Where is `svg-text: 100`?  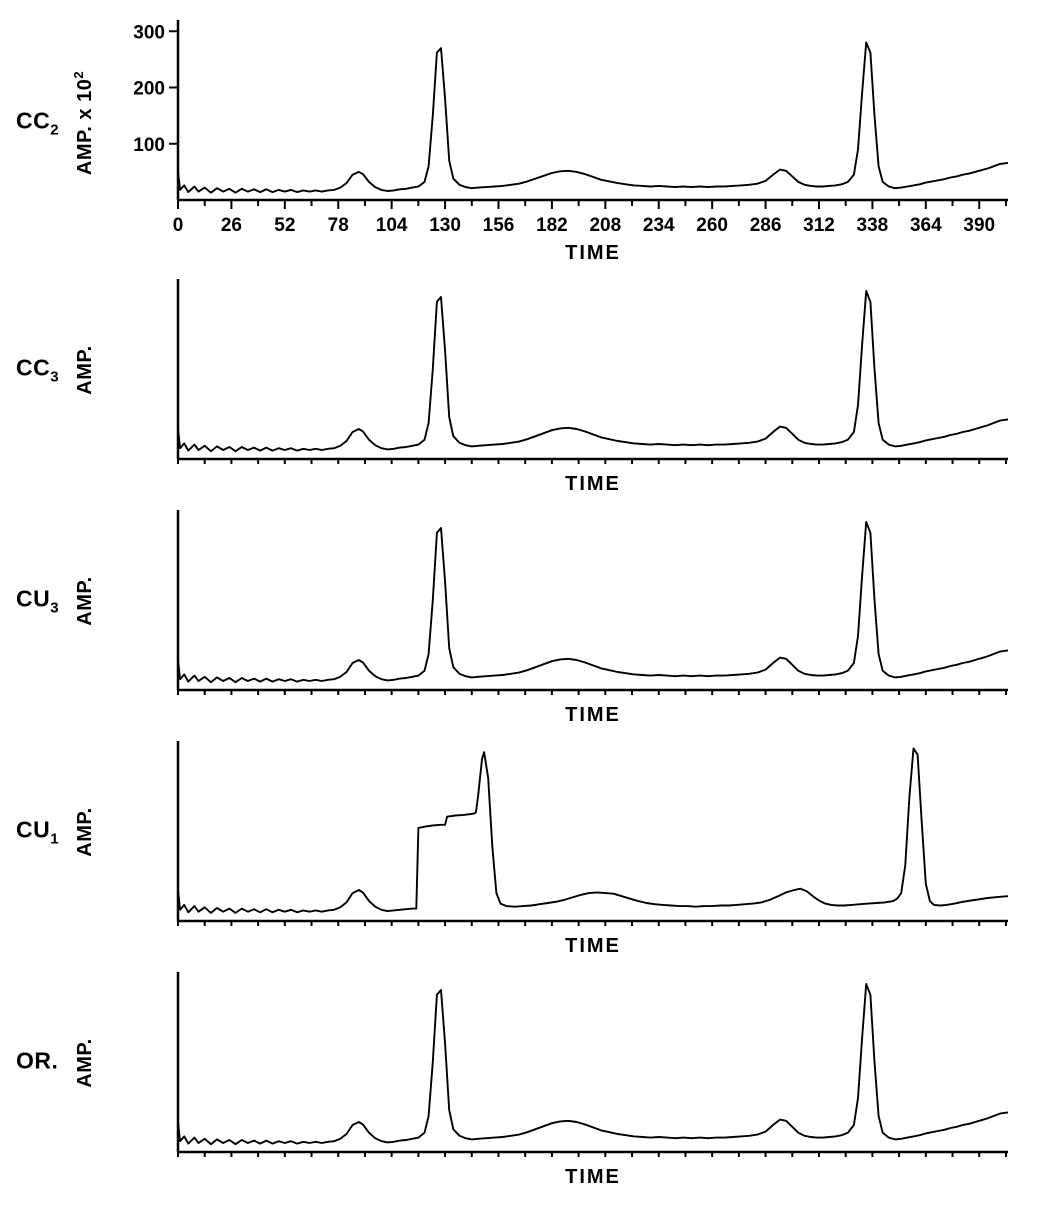
svg-text: 100 is located at coordinates (149, 145).